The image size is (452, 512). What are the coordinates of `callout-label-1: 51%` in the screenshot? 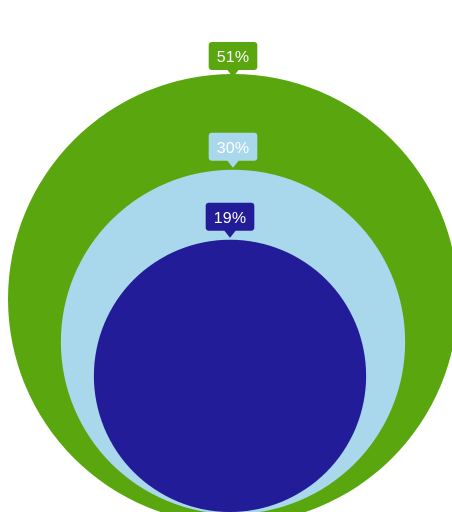 It's located at (233, 57).